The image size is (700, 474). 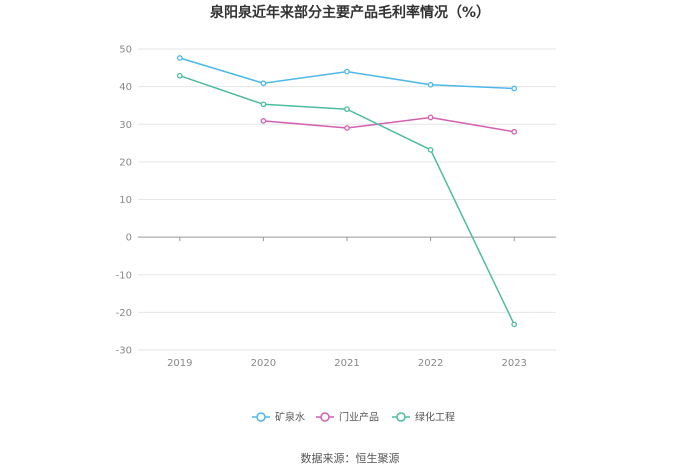 What do you see at coordinates (359, 417) in the screenshot?
I see `legend-label: 门业产品` at bounding box center [359, 417].